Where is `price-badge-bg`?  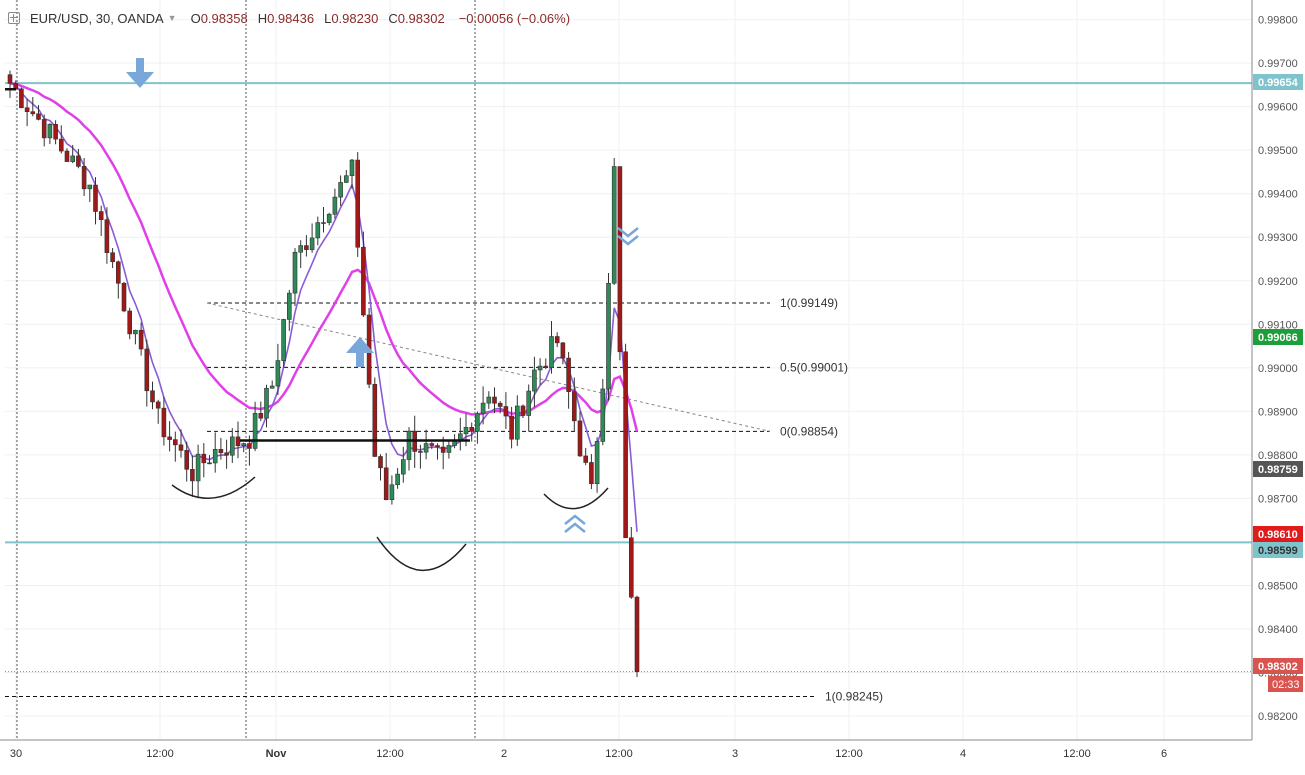 price-badge-bg is located at coordinates (1278, 534).